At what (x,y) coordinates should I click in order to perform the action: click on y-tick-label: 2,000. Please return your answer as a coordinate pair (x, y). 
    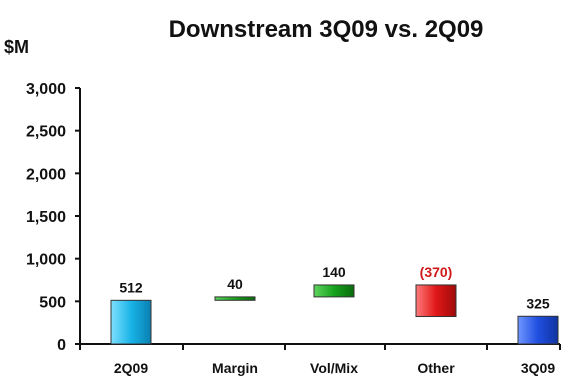
    Looking at the image, I should click on (46, 174).